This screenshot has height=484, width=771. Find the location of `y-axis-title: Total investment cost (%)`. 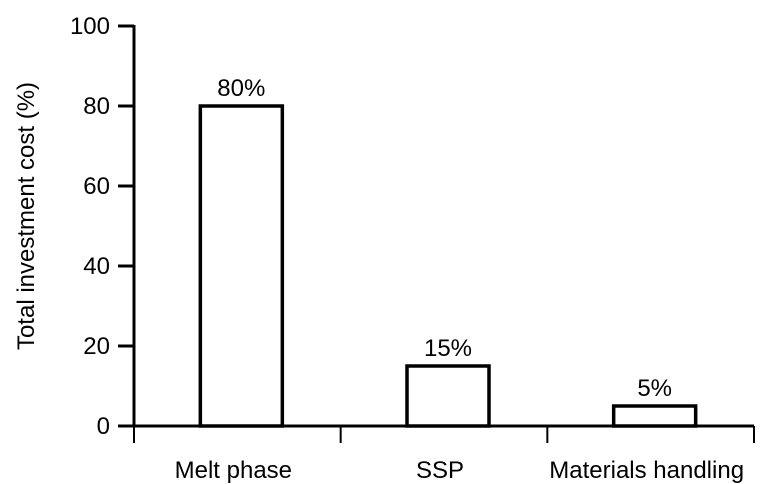

y-axis-title: Total investment cost (%) is located at coordinates (26, 216).